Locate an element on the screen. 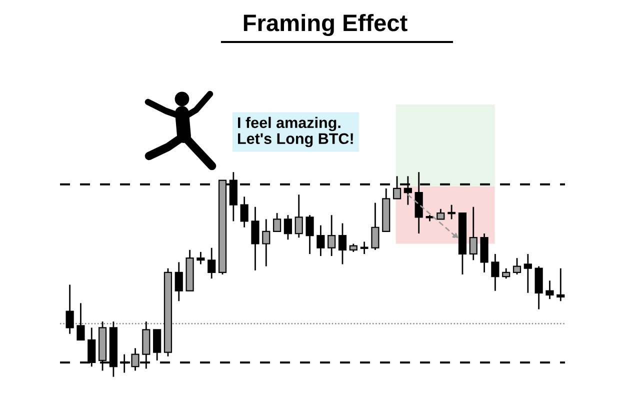 This screenshot has width=643, height=406. text: I feel amazing. Let's Long BTC! is located at coordinates (295, 132).